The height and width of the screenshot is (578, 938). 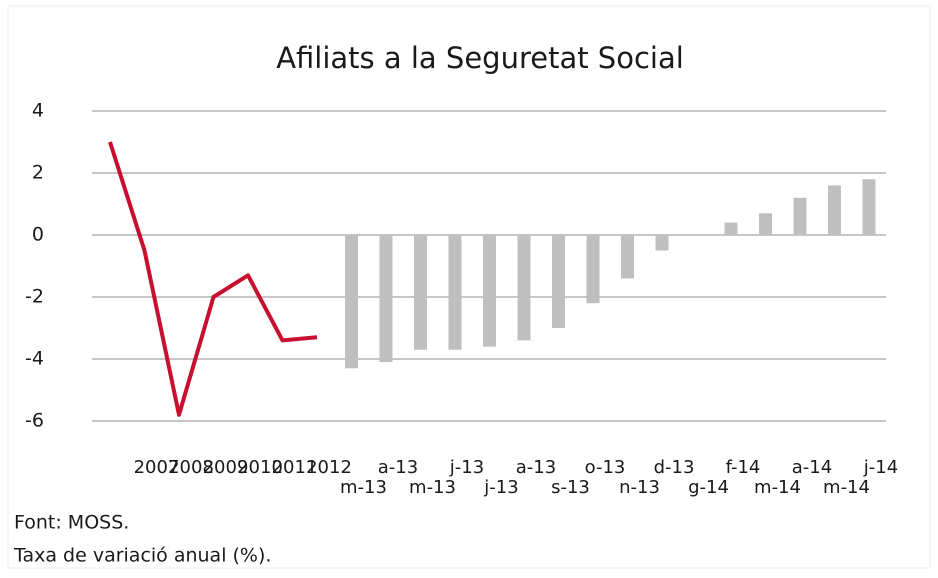 What do you see at coordinates (674, 467) in the screenshot?
I see `x-tick-label: d-13` at bounding box center [674, 467].